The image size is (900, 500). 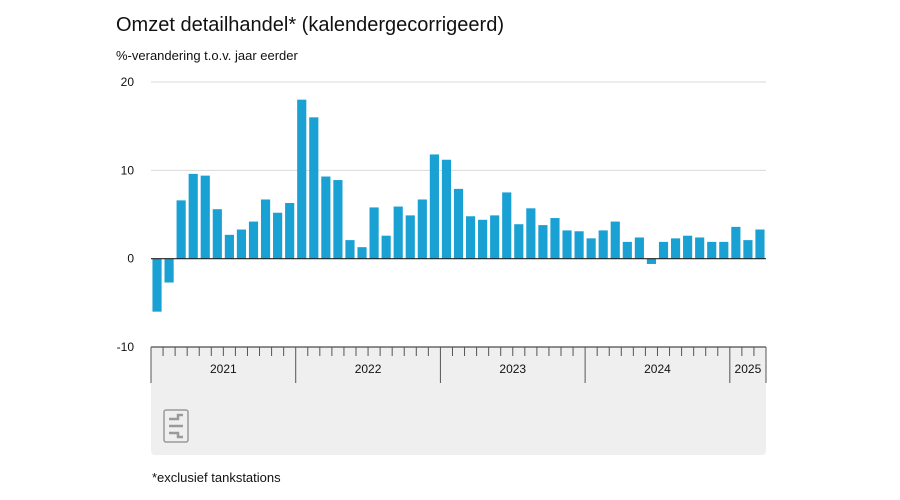 What do you see at coordinates (657, 369) in the screenshot?
I see `x-year-label: 2024` at bounding box center [657, 369].